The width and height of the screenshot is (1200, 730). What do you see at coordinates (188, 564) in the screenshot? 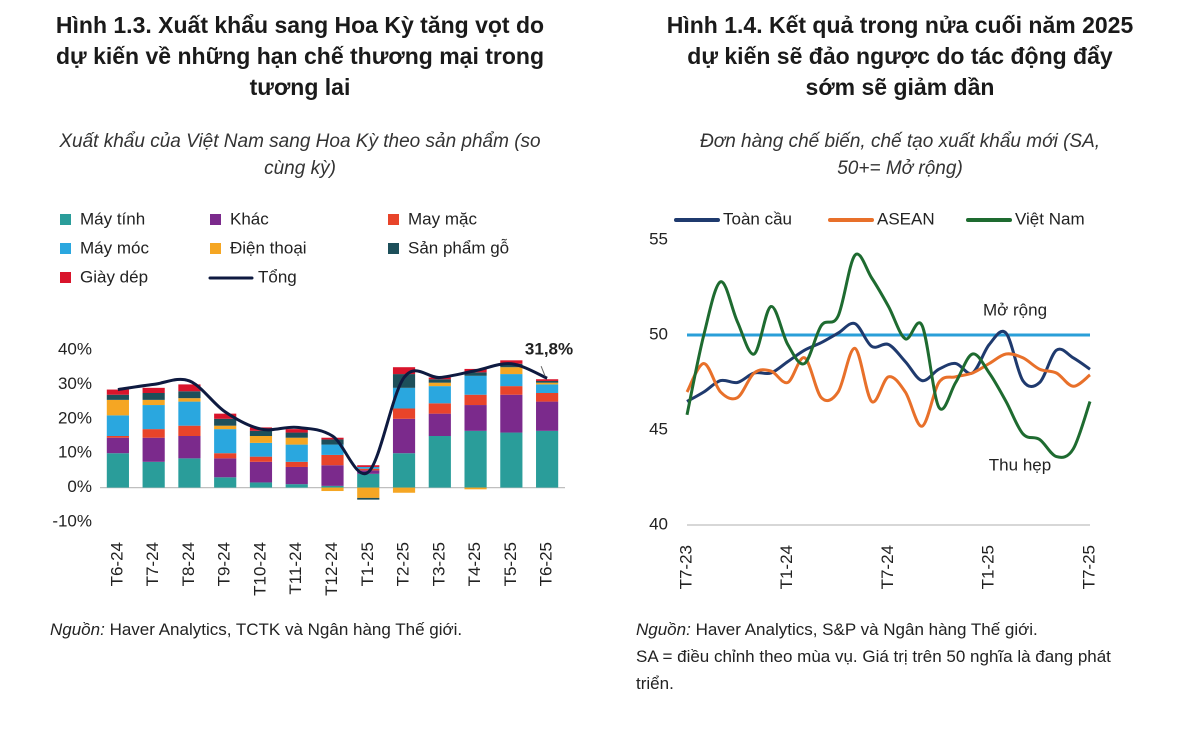
I see `x-tick-label: T8-24` at bounding box center [188, 564].